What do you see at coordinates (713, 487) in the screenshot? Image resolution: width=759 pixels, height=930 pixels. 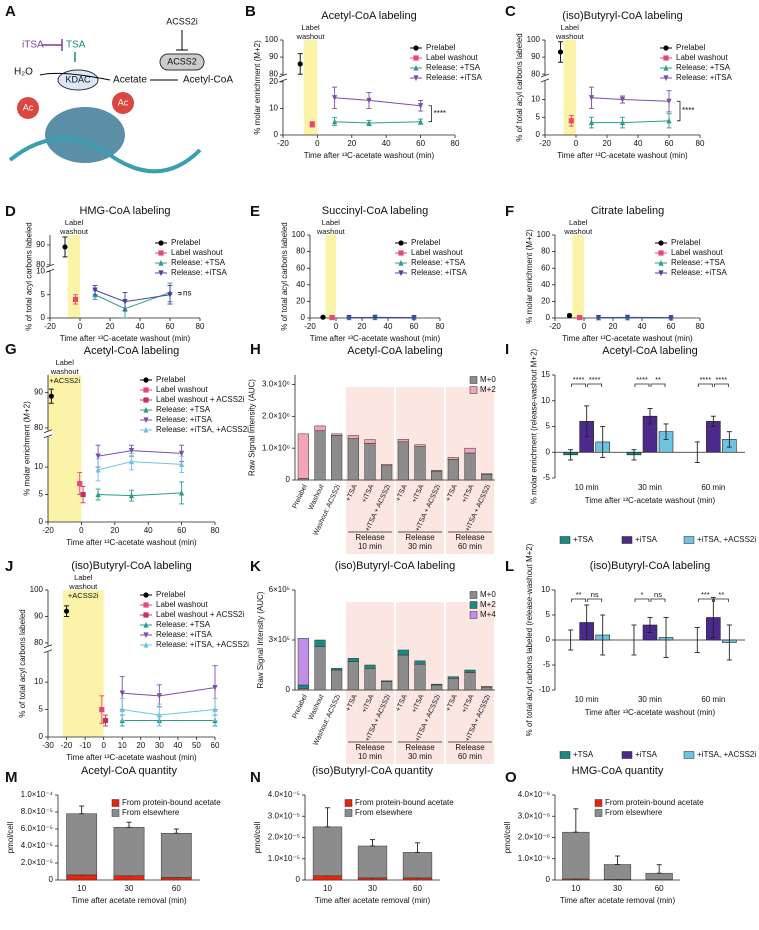 I see `x-tick-label: 60 min` at bounding box center [713, 487].